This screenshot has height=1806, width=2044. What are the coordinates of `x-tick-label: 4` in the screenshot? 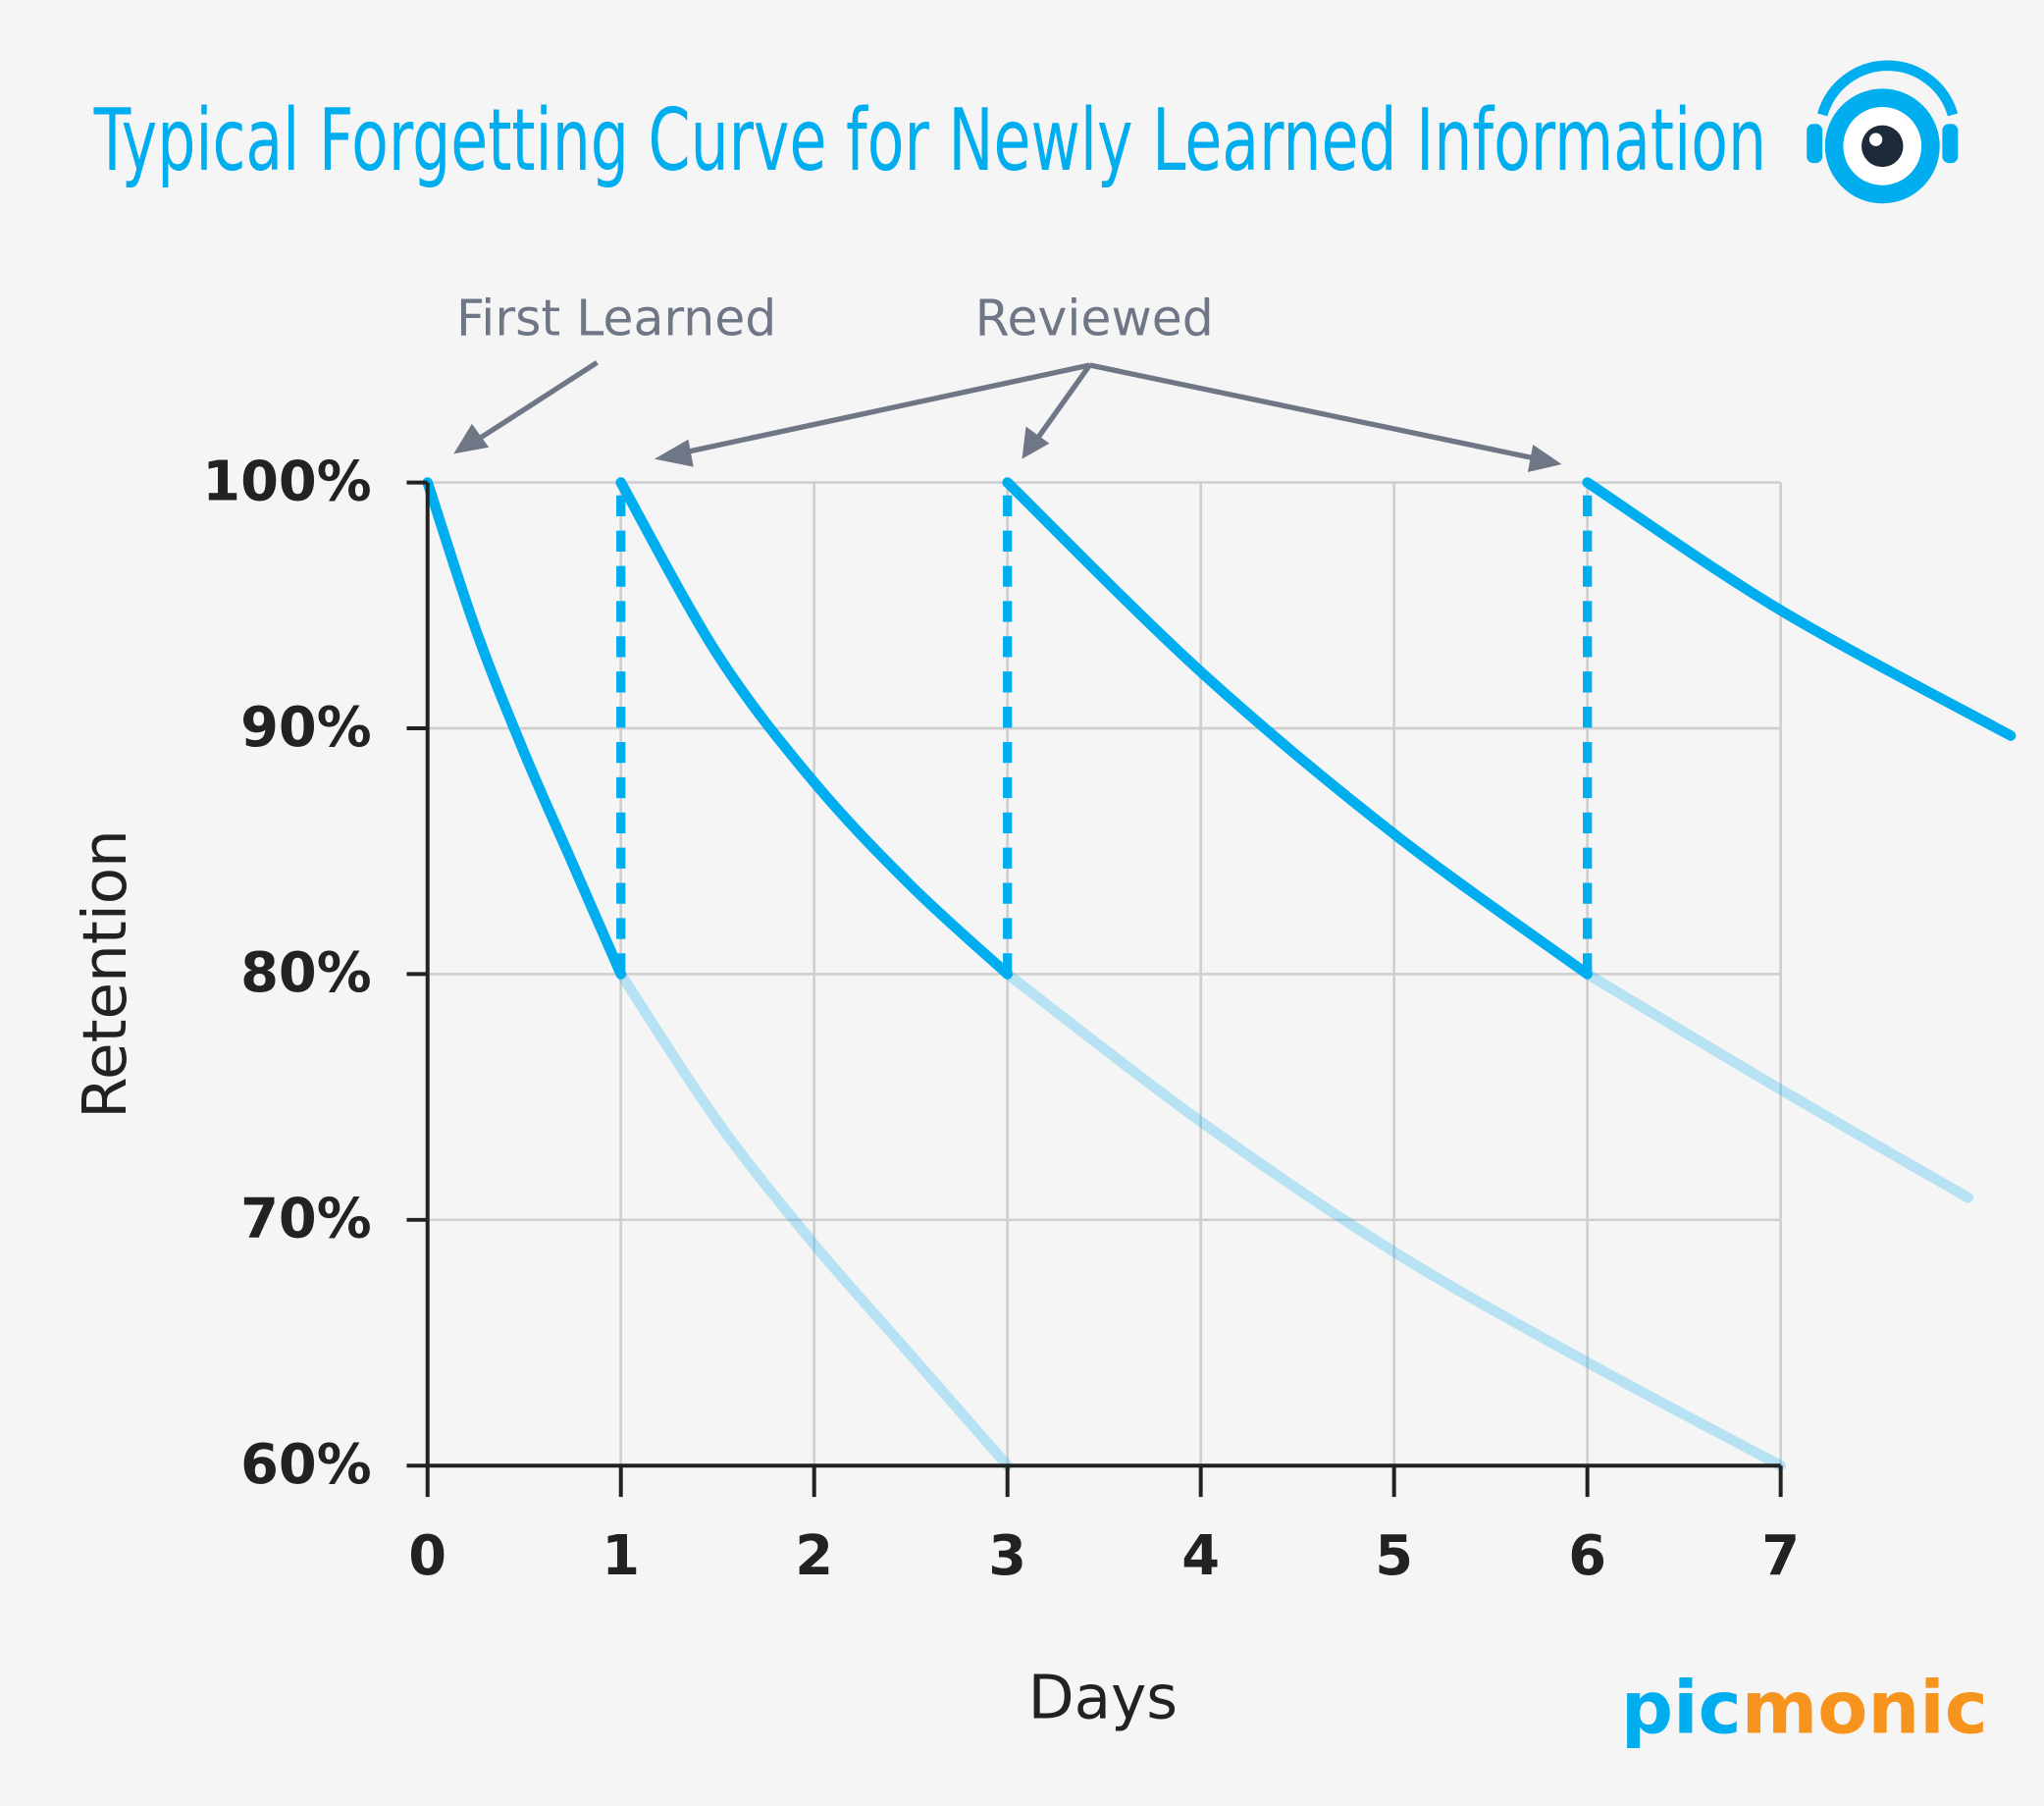 It's located at (1200, 1556).